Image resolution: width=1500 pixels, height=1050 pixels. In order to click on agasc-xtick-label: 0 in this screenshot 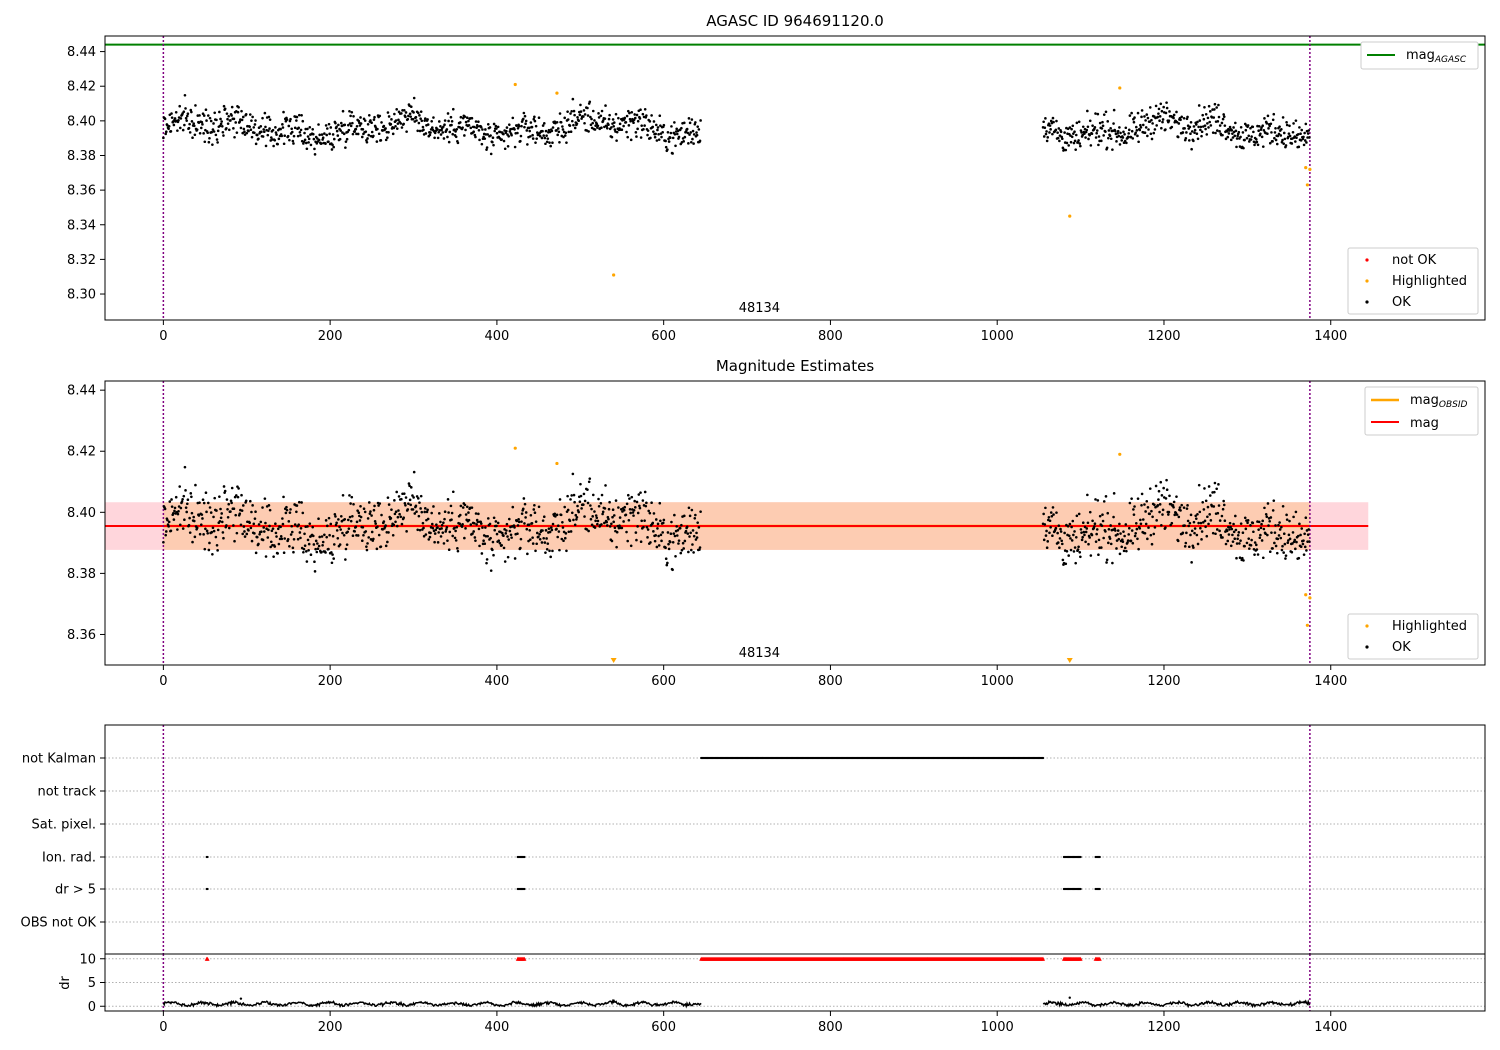, I will do `click(163, 336)`.